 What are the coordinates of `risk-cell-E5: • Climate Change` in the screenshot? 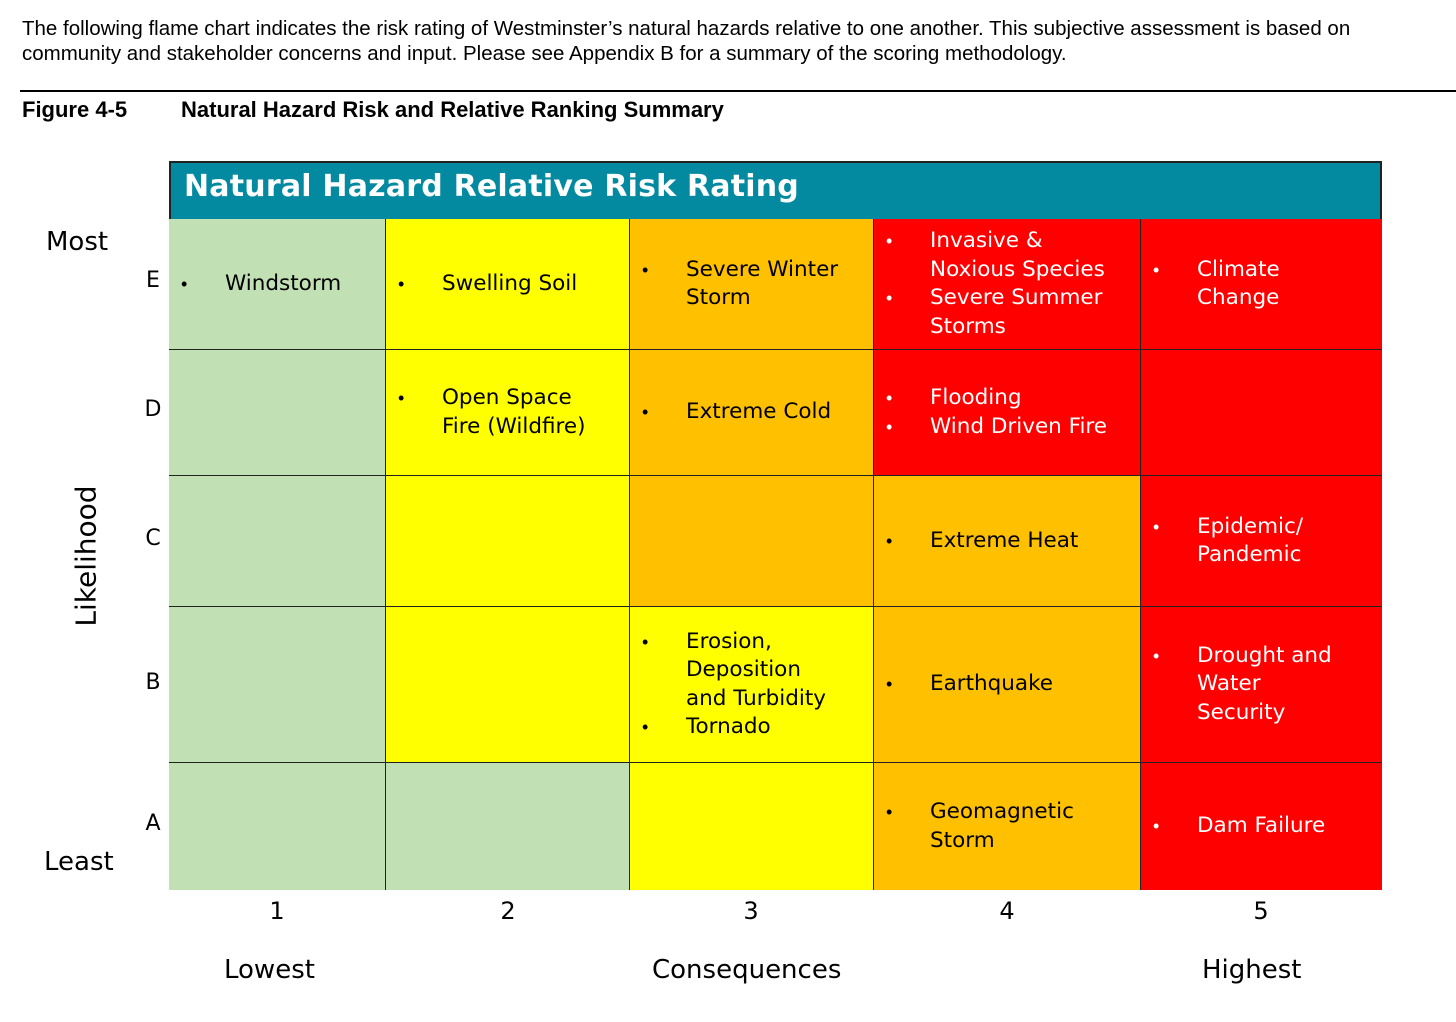 It's located at (1261, 284).